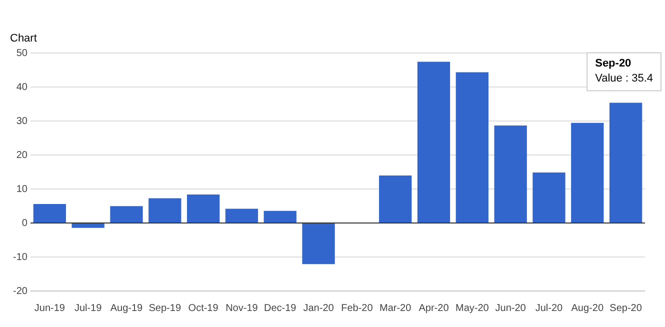 The image size is (665, 327). I want to click on annotation: Sep-20 Value : 35.4, so click(624, 70).